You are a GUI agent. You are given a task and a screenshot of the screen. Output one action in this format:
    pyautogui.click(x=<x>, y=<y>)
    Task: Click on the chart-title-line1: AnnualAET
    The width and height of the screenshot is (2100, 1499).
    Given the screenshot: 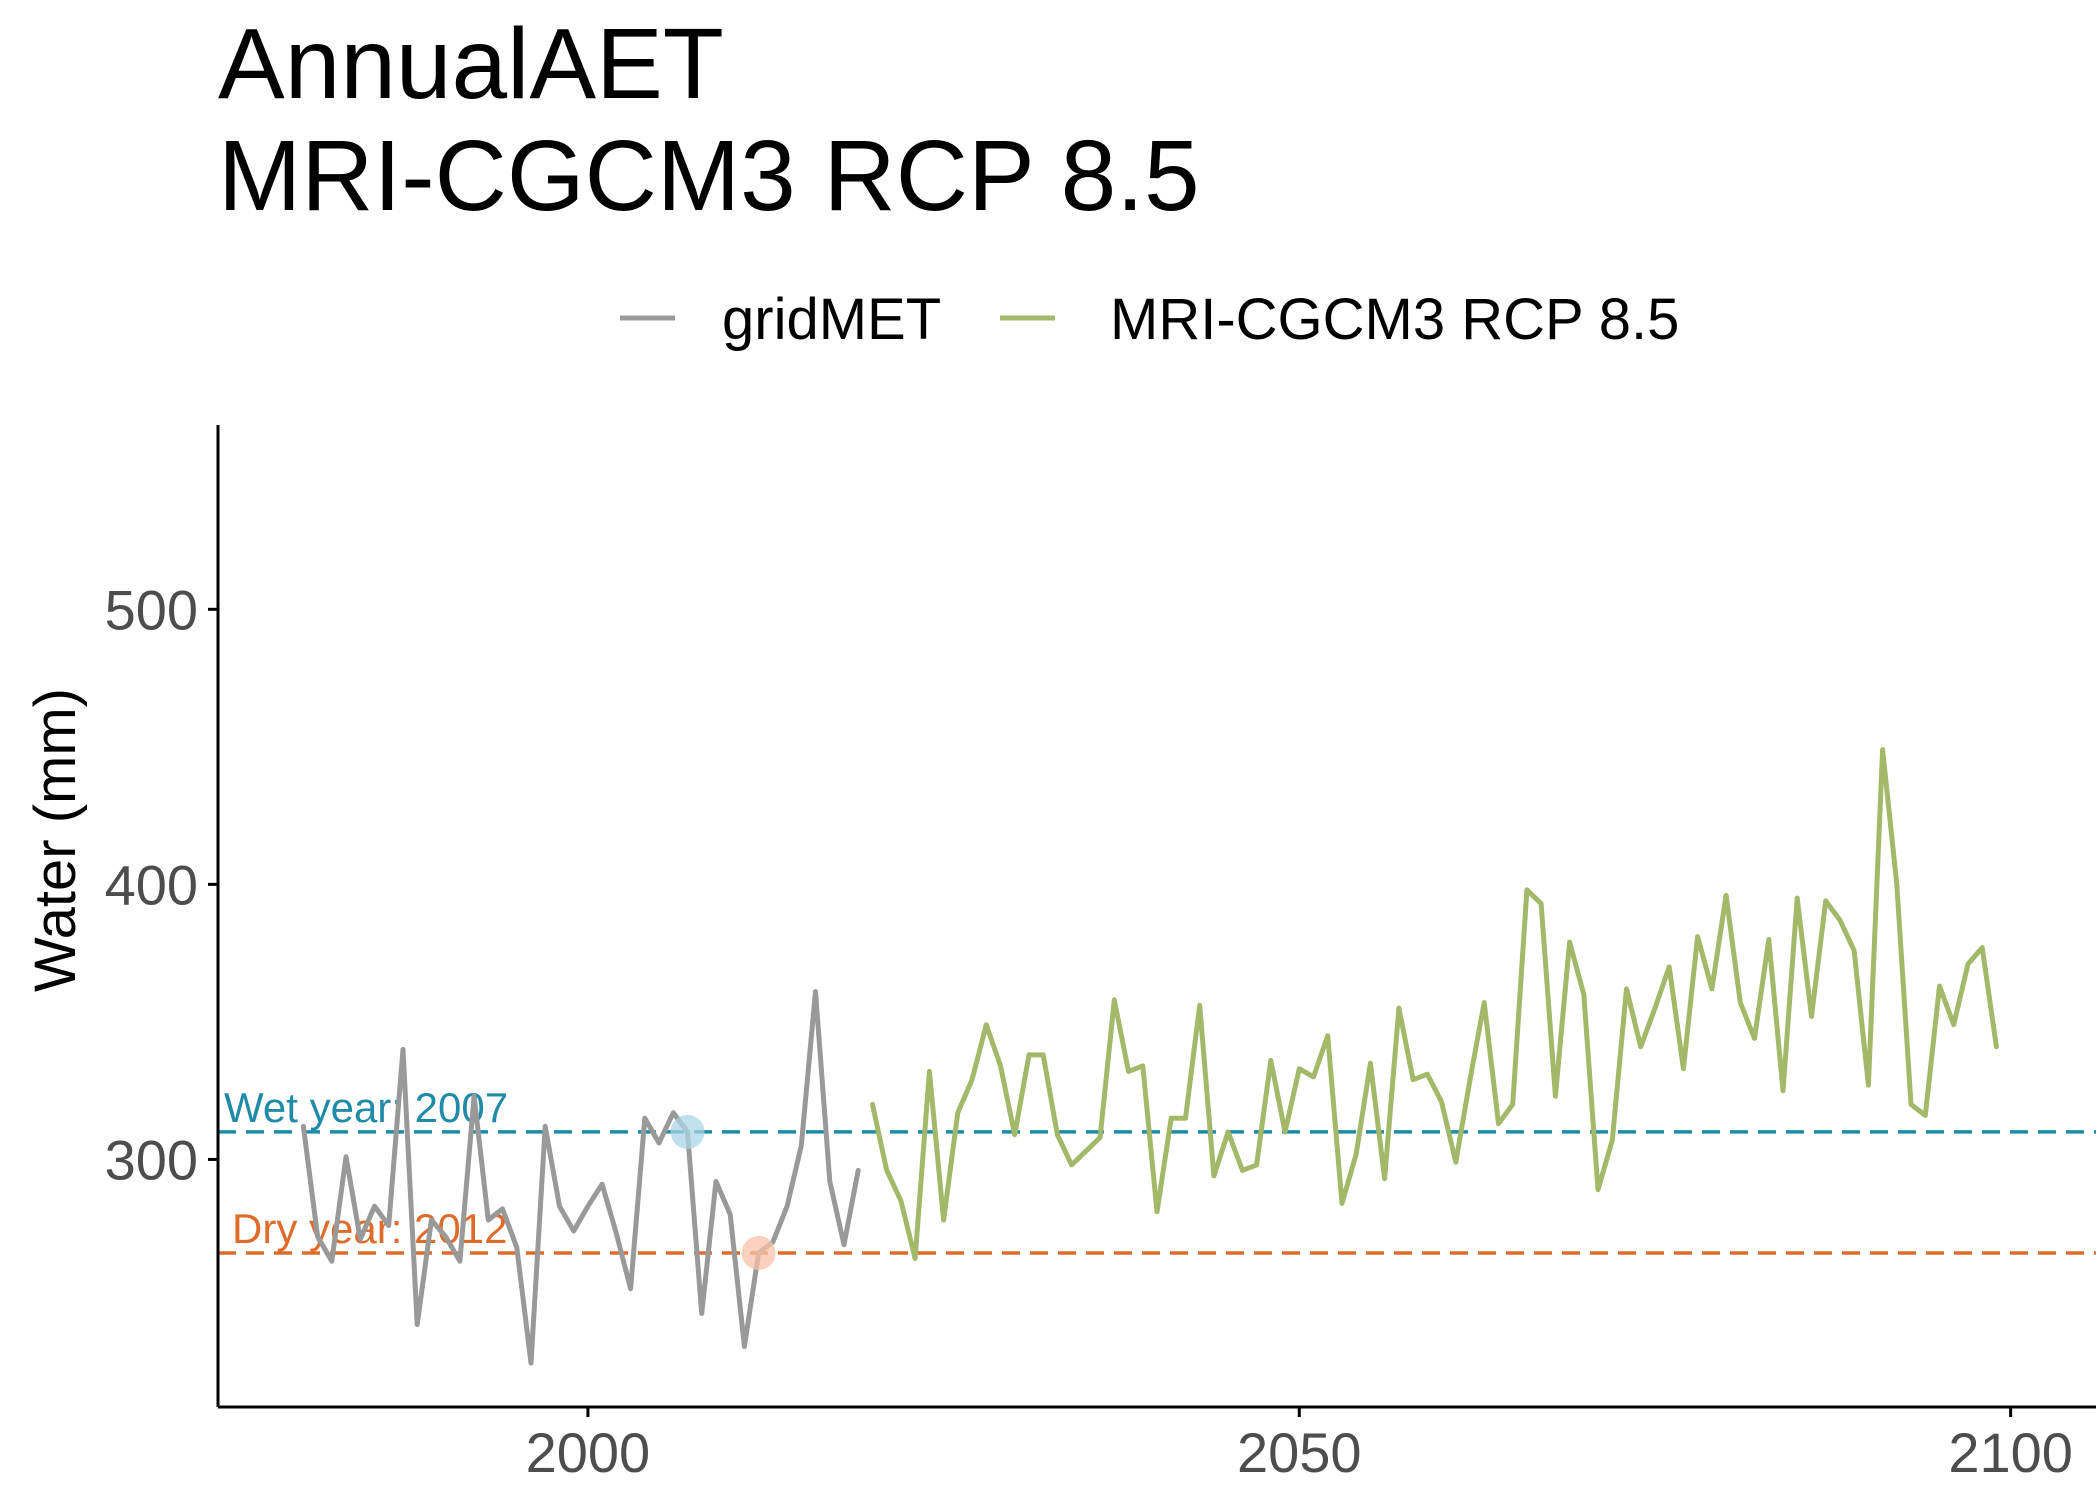 What is the action you would take?
    pyautogui.click(x=471, y=64)
    